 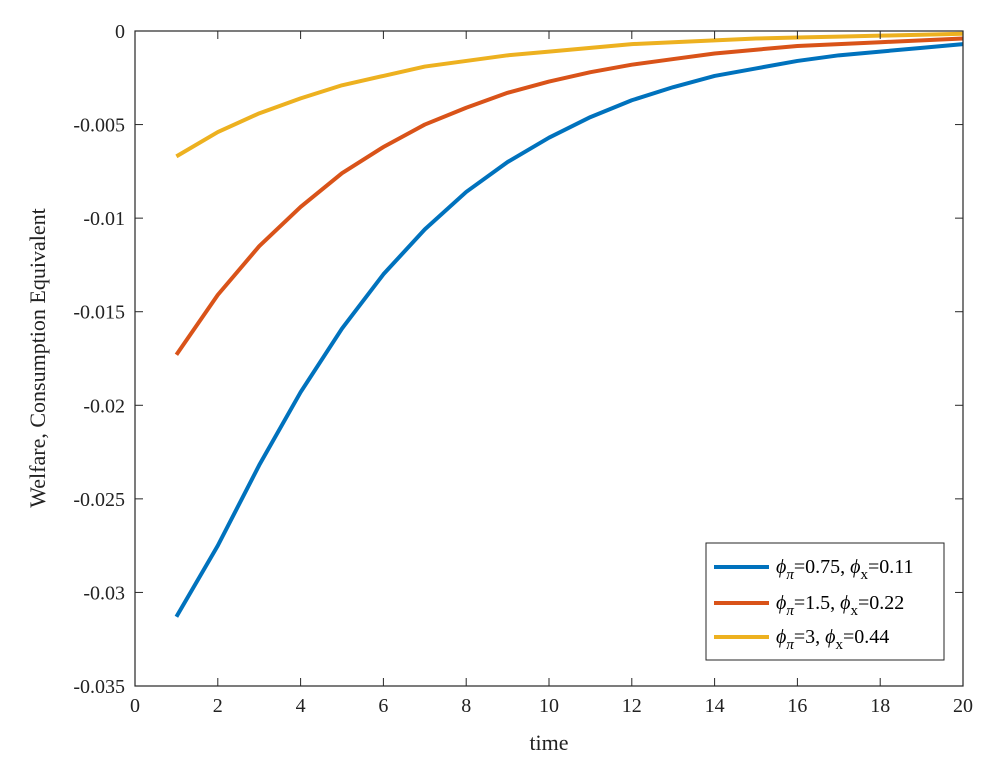 What do you see at coordinates (99, 687) in the screenshot?
I see `y-tick-label: -0.035` at bounding box center [99, 687].